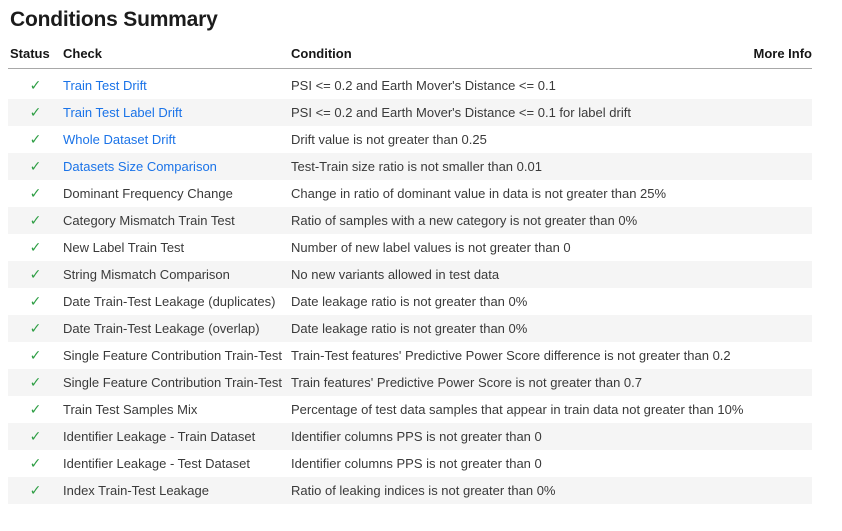 Image resolution: width=842 pixels, height=531 pixels. Describe the element at coordinates (161, 328) in the screenshot. I see `check-name: Date Train-Test Leakage (overlap)` at that location.